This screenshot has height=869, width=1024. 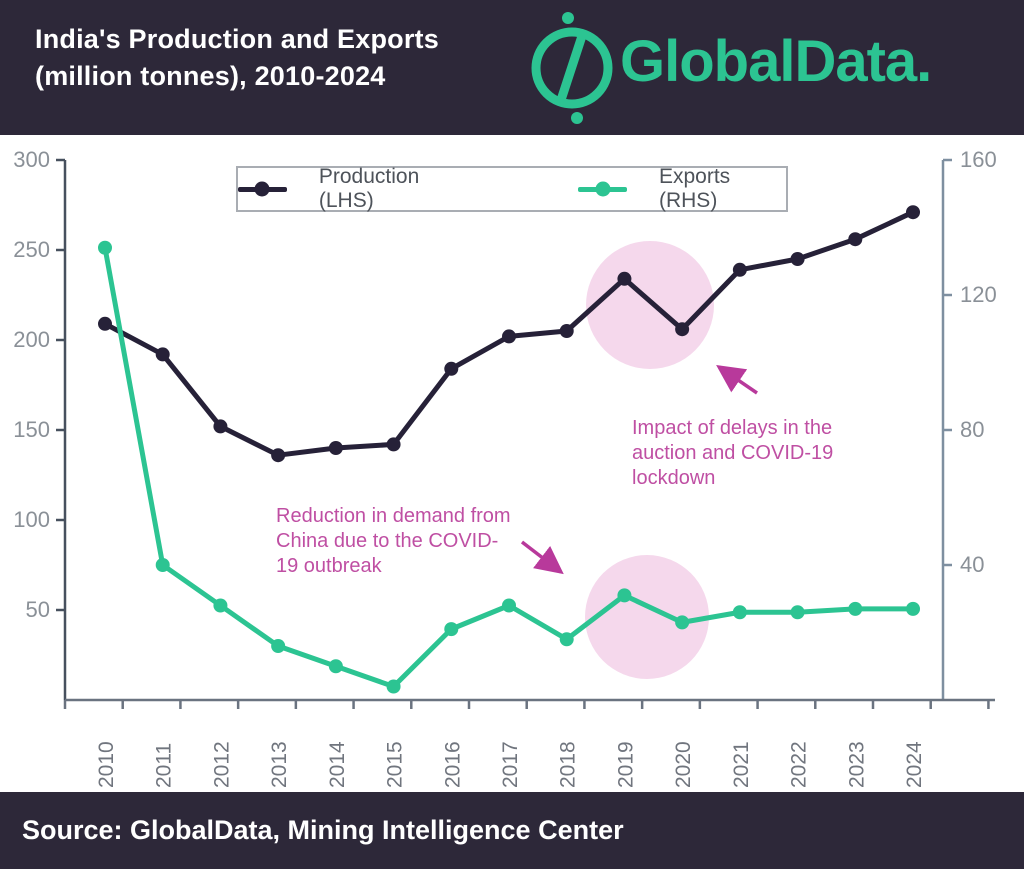 What do you see at coordinates (855, 239) in the screenshot?
I see `production-point-2023` at bounding box center [855, 239].